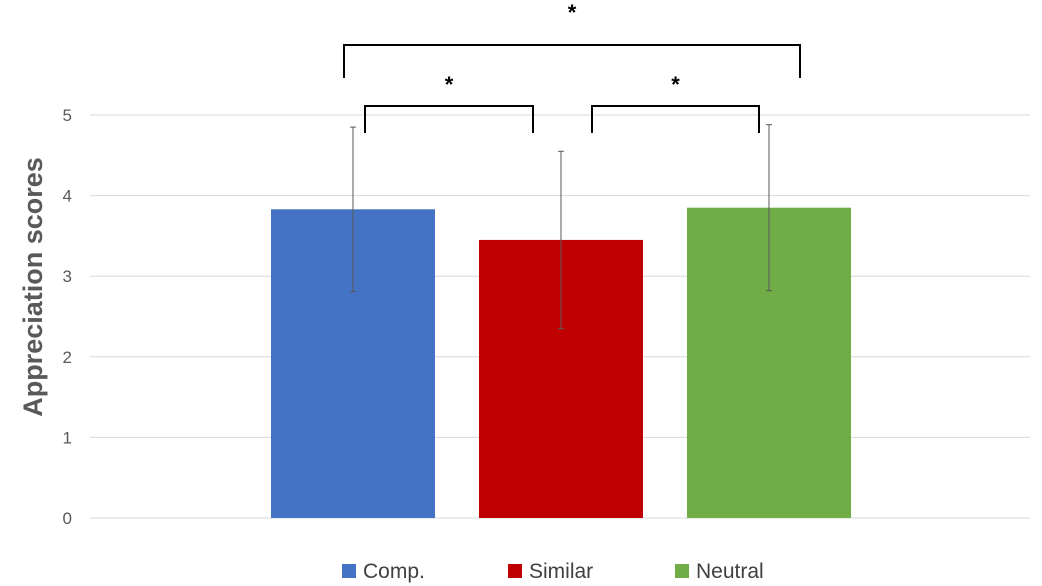 This screenshot has height=586, width=1042. What do you see at coordinates (561, 227) in the screenshot?
I see `error-bars` at bounding box center [561, 227].